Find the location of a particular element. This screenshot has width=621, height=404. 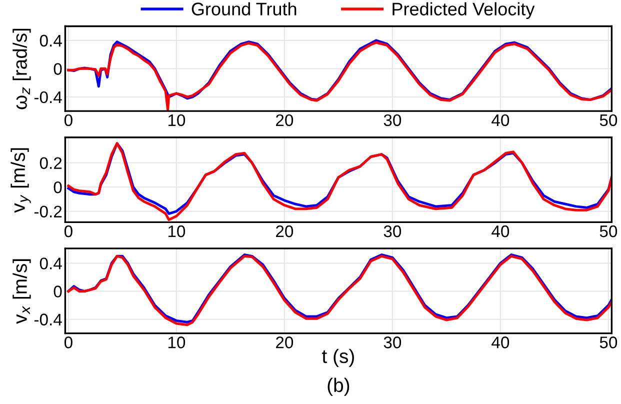

y-tick-label: -0.2 is located at coordinates (48, 212).